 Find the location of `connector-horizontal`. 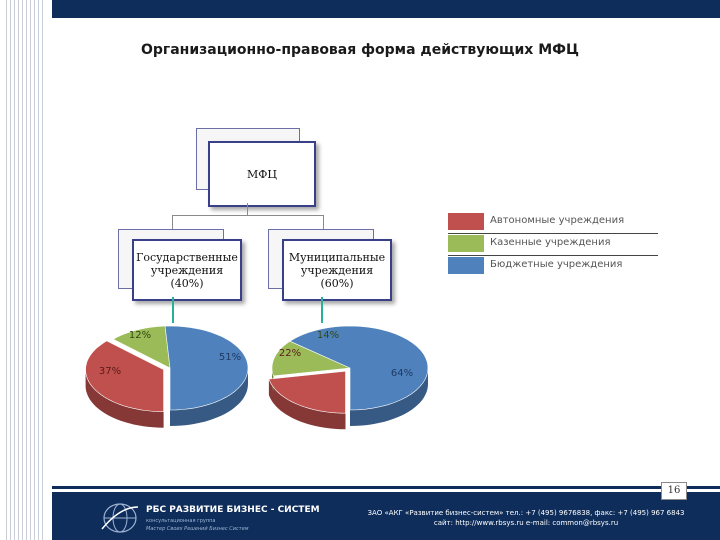

connector-horizontal is located at coordinates (248, 215).